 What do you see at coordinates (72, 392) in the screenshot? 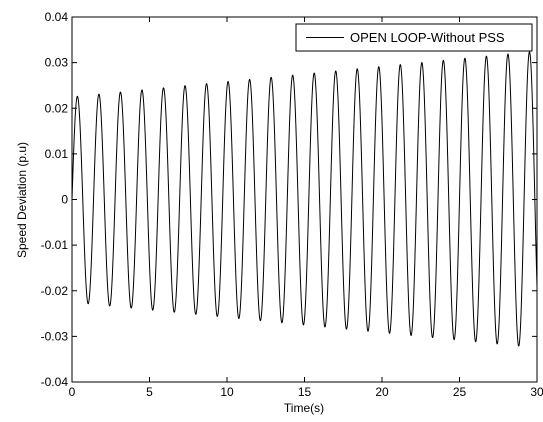
I see `x-tick-label-0: 0` at bounding box center [72, 392].